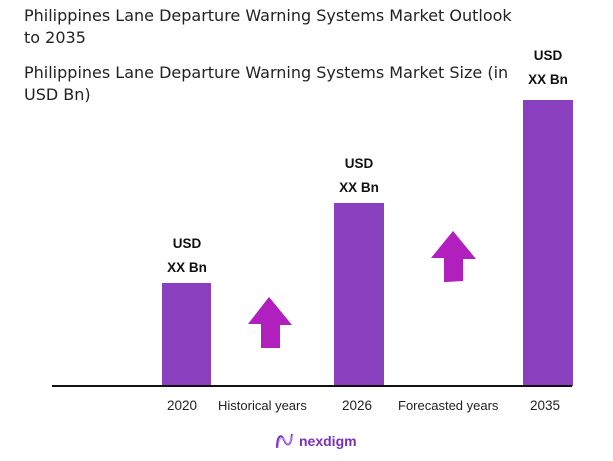 Image resolution: width=613 pixels, height=461 pixels. Describe the element at coordinates (545, 405) in the screenshot. I see `x-label-2035: 2035` at that location.